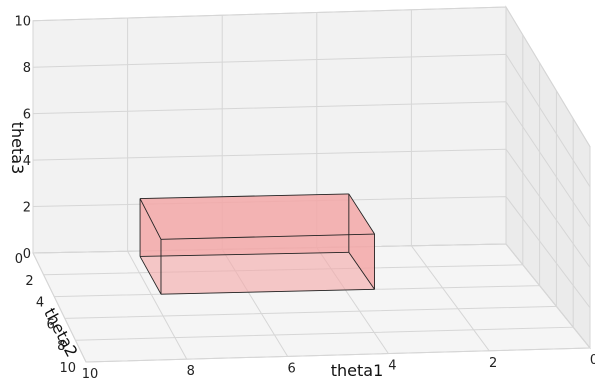 This screenshot has height=387, width=595. Describe the element at coordinates (67, 368) in the screenshot. I see `y-tick-label: 10` at that location.